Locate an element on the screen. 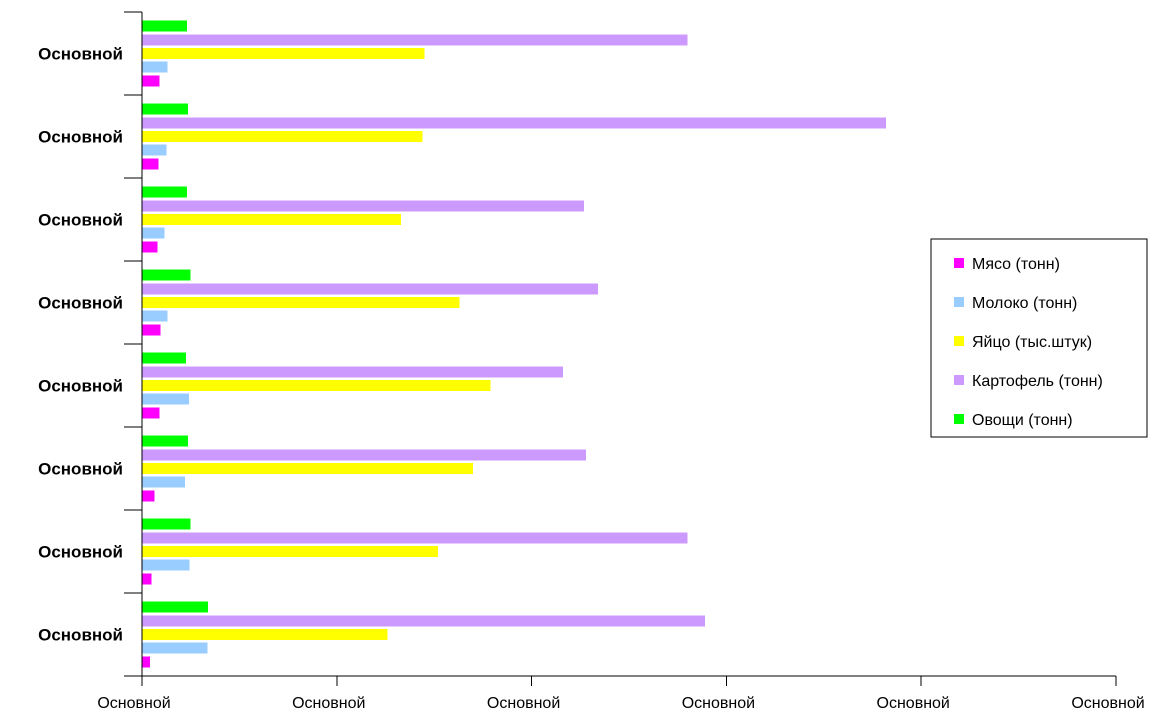 Image resolution: width=1172 pixels, height=718 pixels. legend-label: Молоко (тонн) is located at coordinates (1024, 303).